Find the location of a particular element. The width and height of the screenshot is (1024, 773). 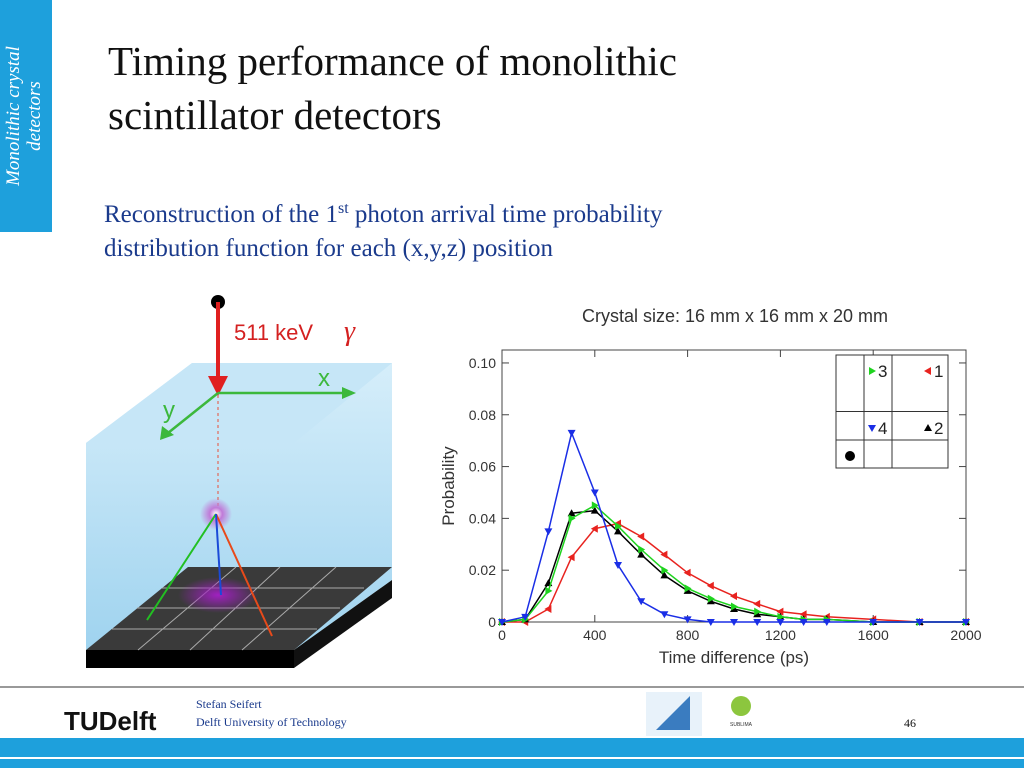

axis-y-label: y is located at coordinates (169, 410).